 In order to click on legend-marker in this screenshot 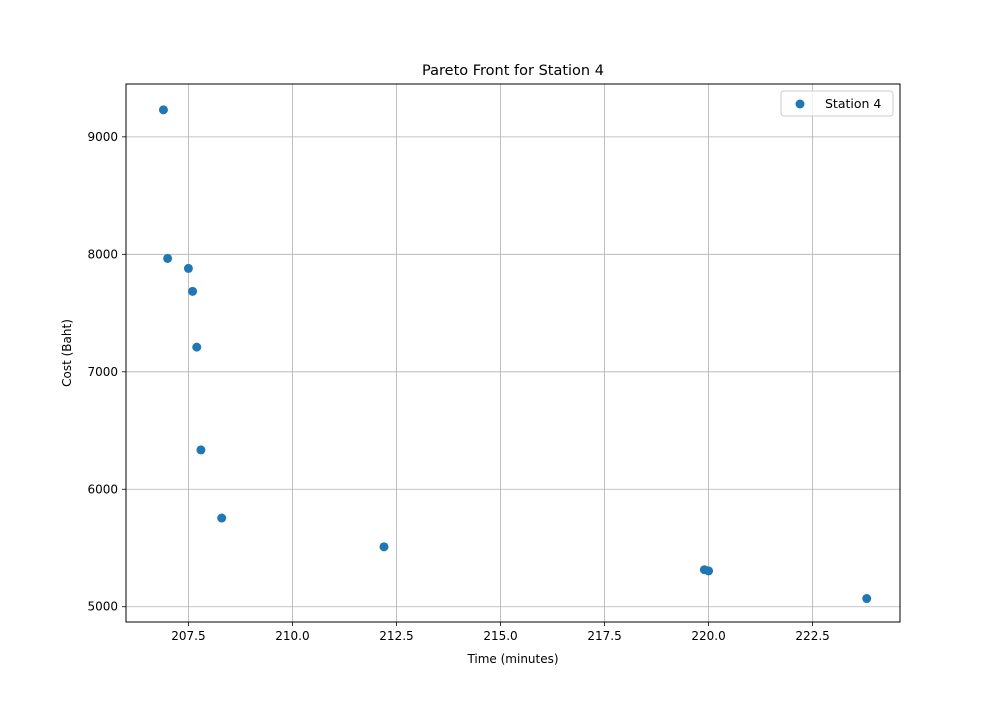, I will do `click(800, 104)`.